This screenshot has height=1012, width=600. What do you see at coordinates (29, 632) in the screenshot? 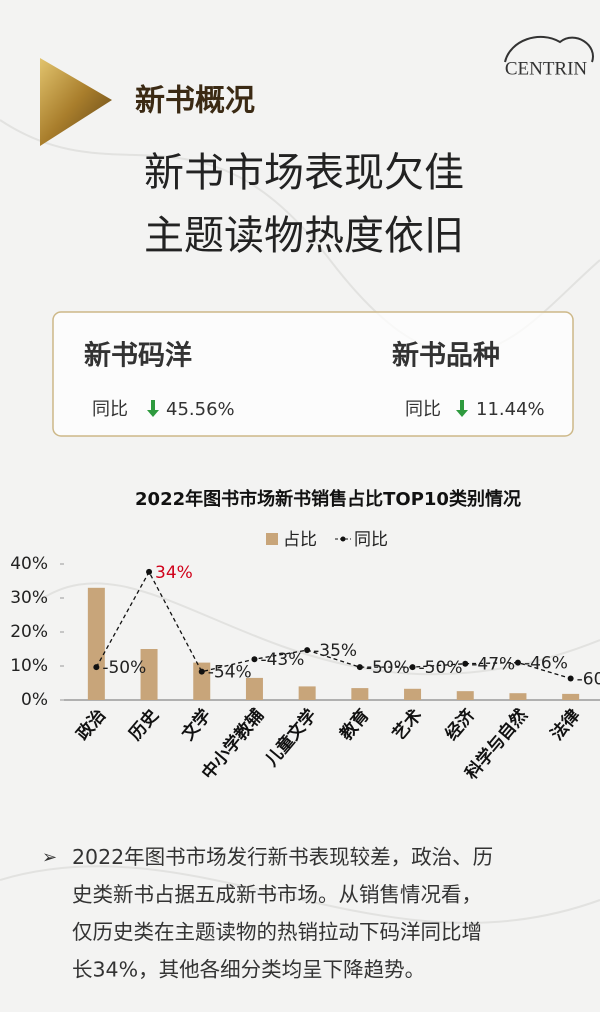
I see `y-tick-label: 20%` at bounding box center [29, 632].